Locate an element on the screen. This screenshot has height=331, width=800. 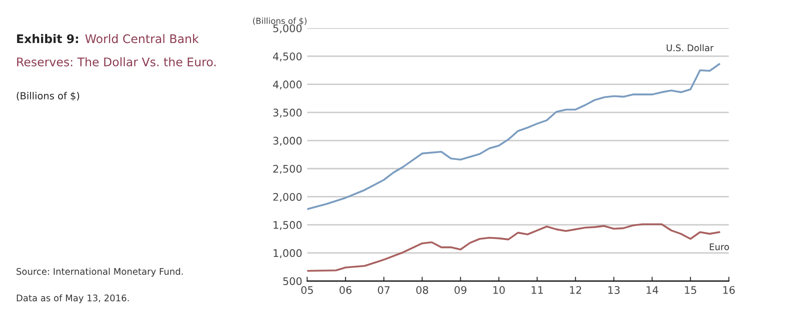
y-tick-label: 4,000 is located at coordinates (287, 85).